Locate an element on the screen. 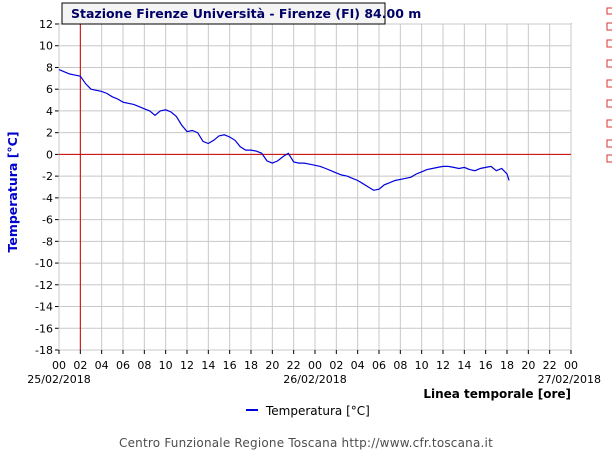  date-label: 26/02/2018 is located at coordinates (314, 379).